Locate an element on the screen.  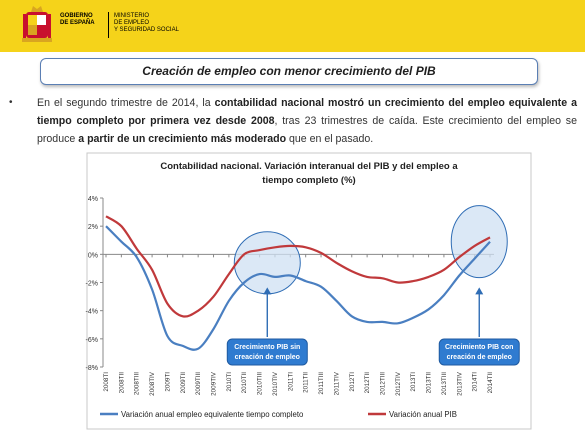
header-divider is located at coordinates (108, 25).